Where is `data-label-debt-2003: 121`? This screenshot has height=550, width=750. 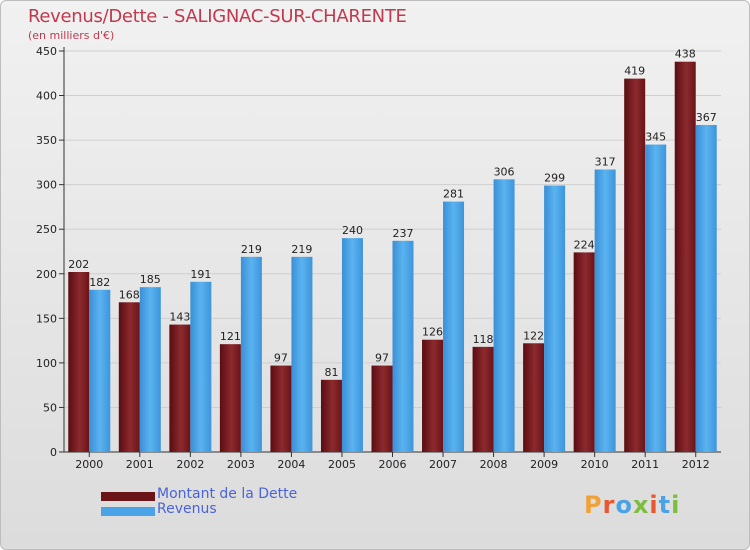 data-label-debt-2003: 121 is located at coordinates (230, 336).